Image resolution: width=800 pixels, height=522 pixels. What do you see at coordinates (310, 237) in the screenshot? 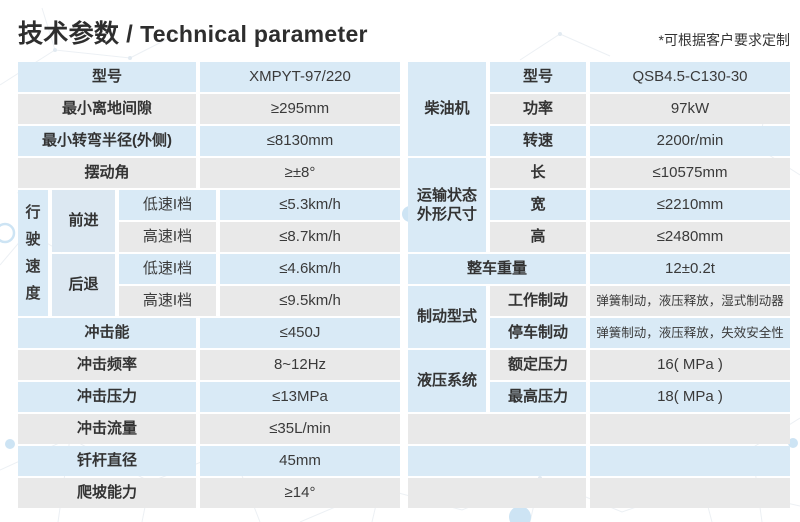
I see `forward-high-gear-value: ≤8.7km/h` at bounding box center [310, 237].